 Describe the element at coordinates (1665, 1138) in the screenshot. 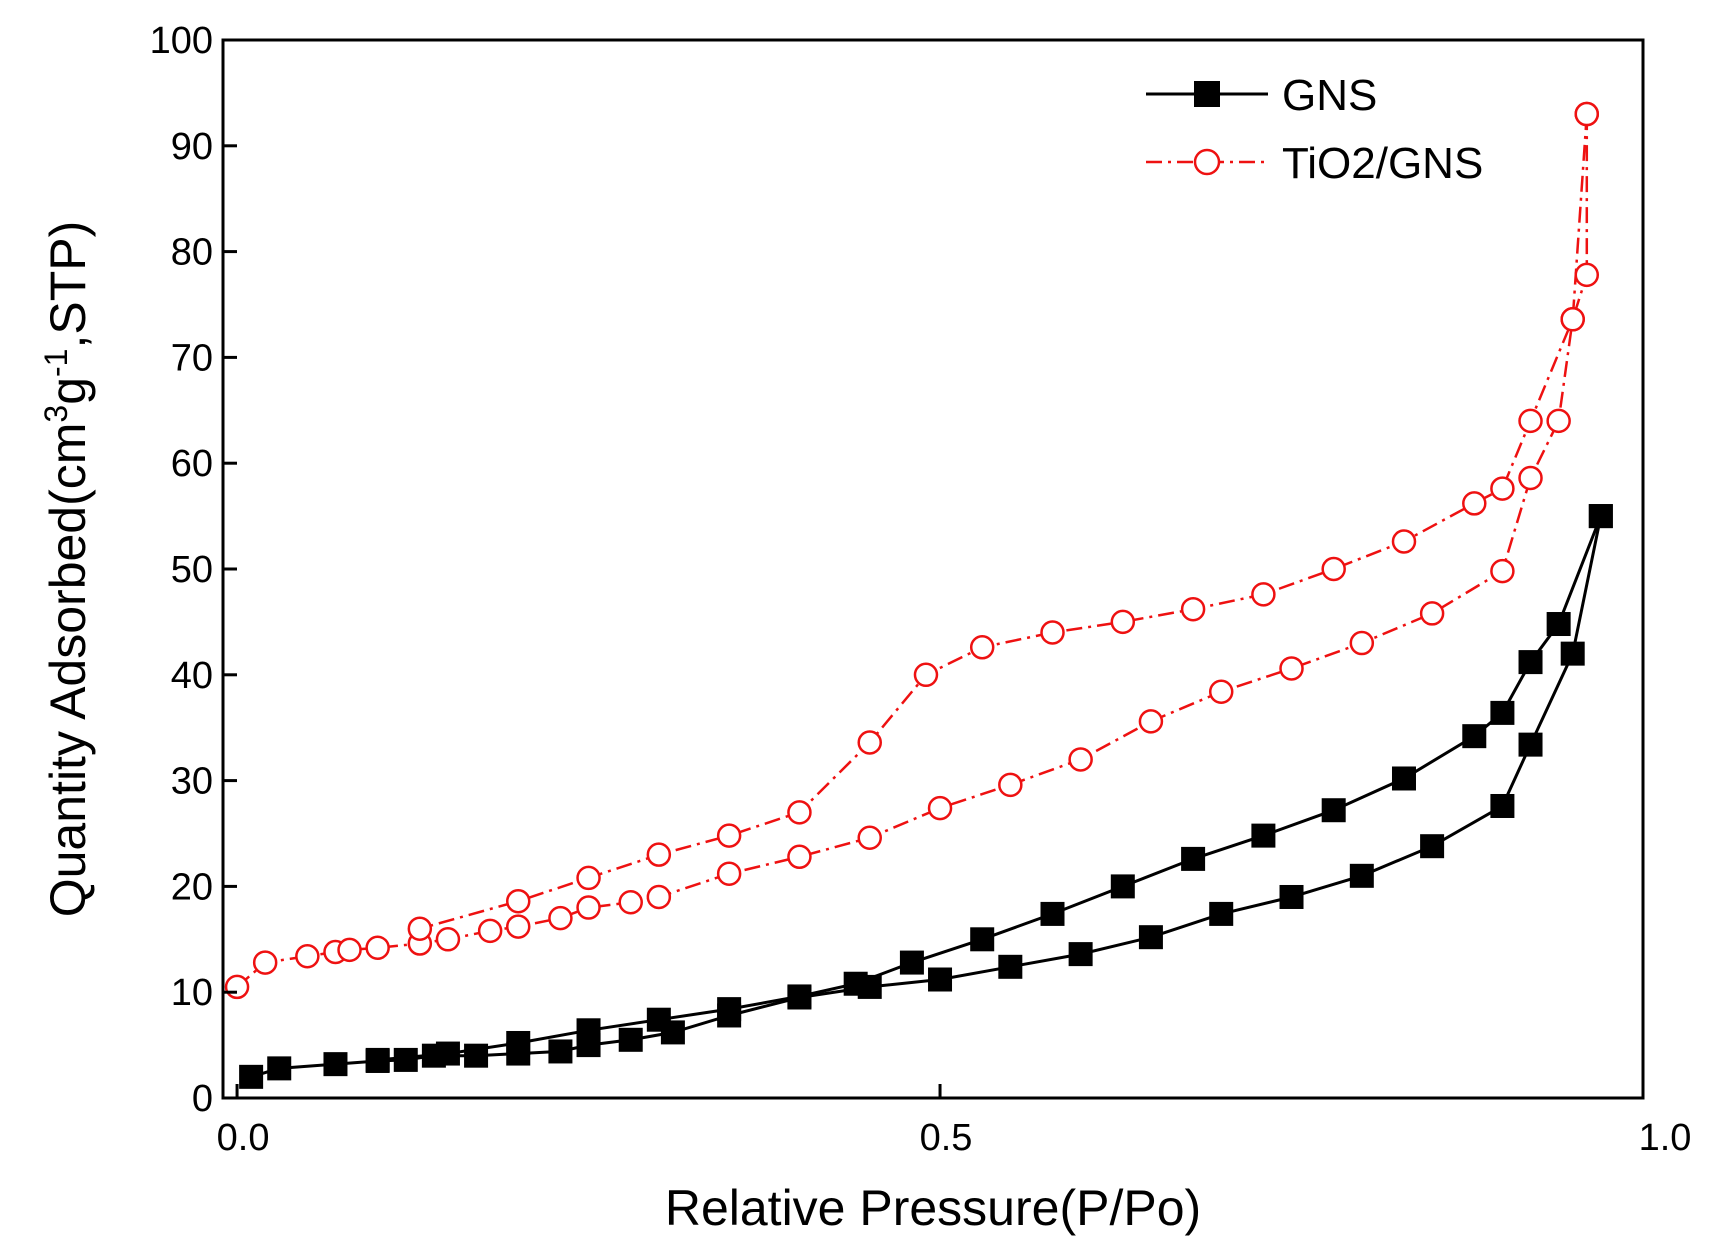

I see `x-tick-label: 1.0` at that location.